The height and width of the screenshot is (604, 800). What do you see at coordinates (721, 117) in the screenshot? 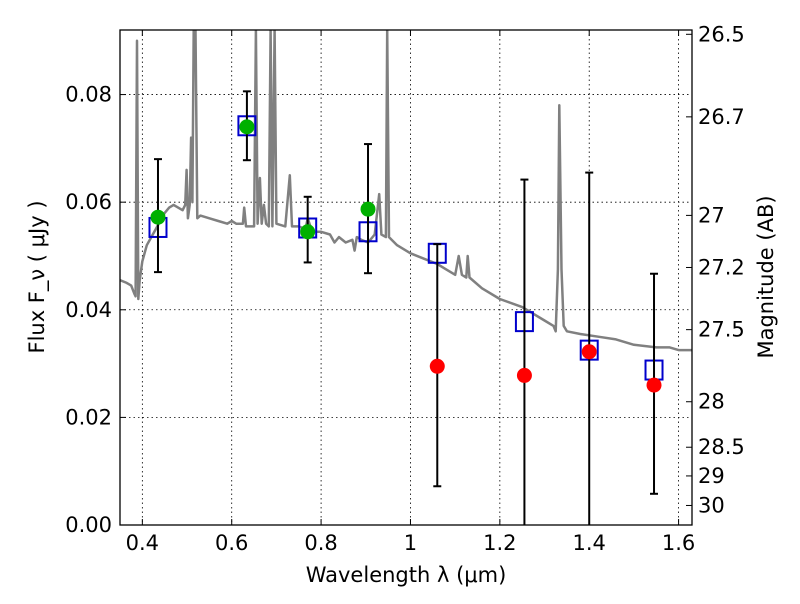
I see `mag-tick-label: 26.7` at bounding box center [721, 117].